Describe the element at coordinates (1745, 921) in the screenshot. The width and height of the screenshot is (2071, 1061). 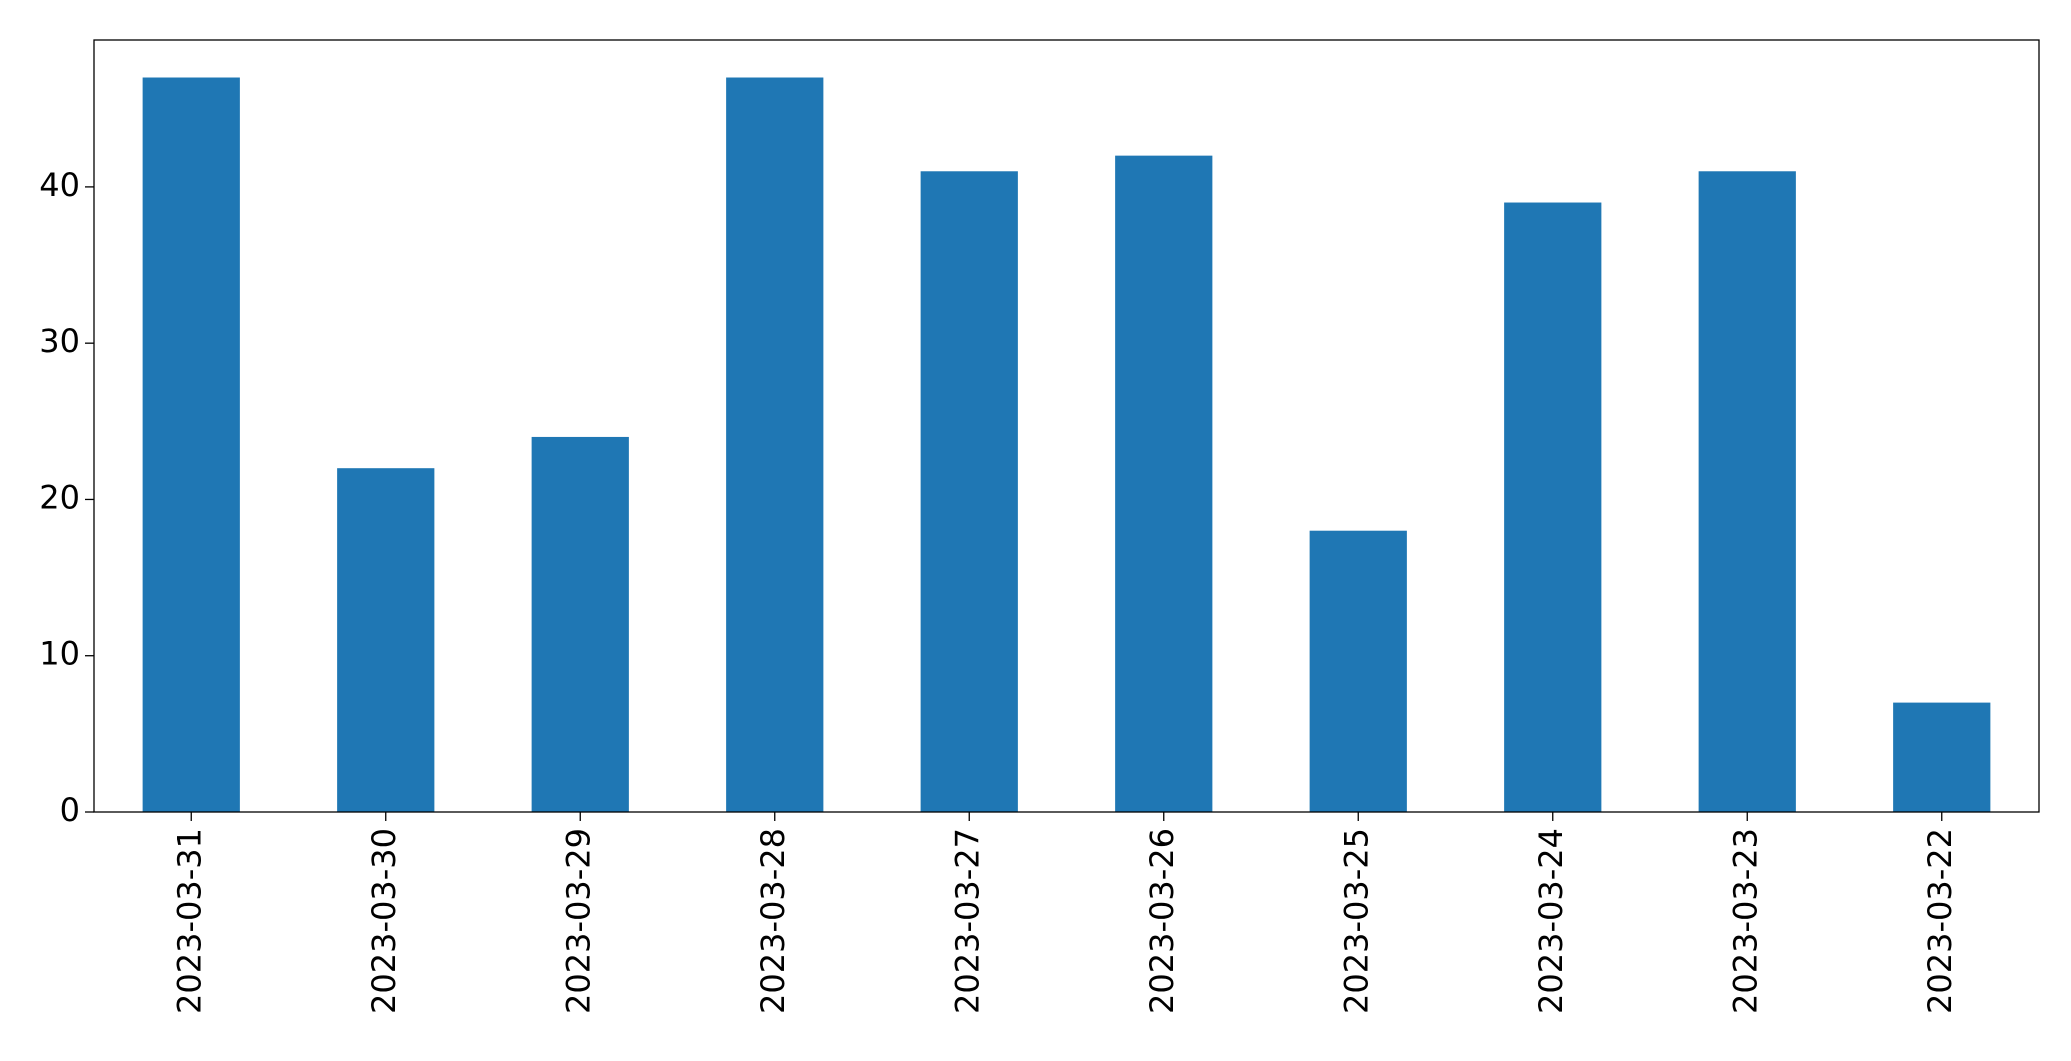
I see `x-tick-label: 2023-03-23` at that location.